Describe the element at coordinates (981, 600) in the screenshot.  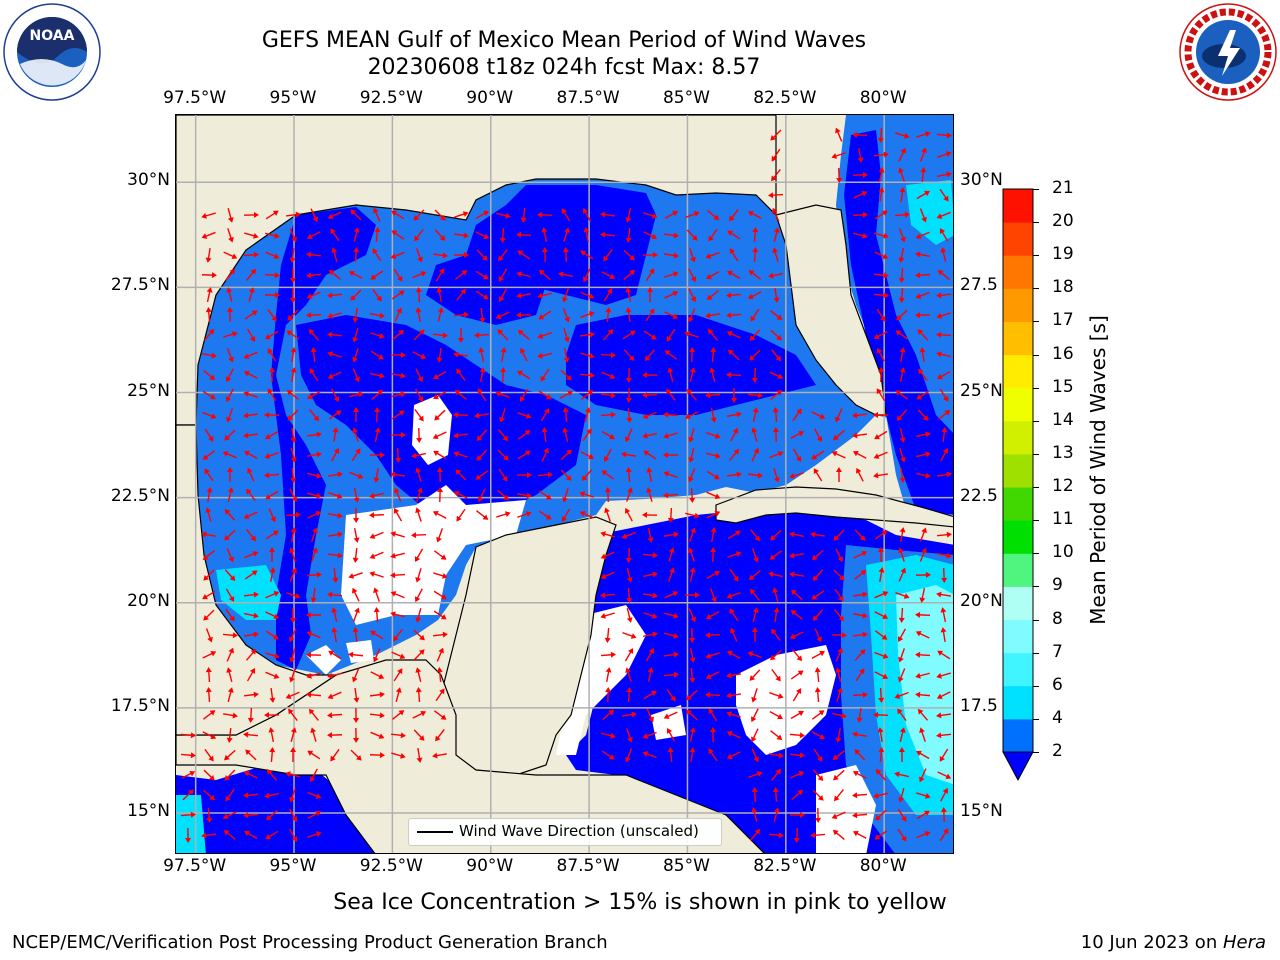
I see `lat-tick-label: 20°N` at that location.